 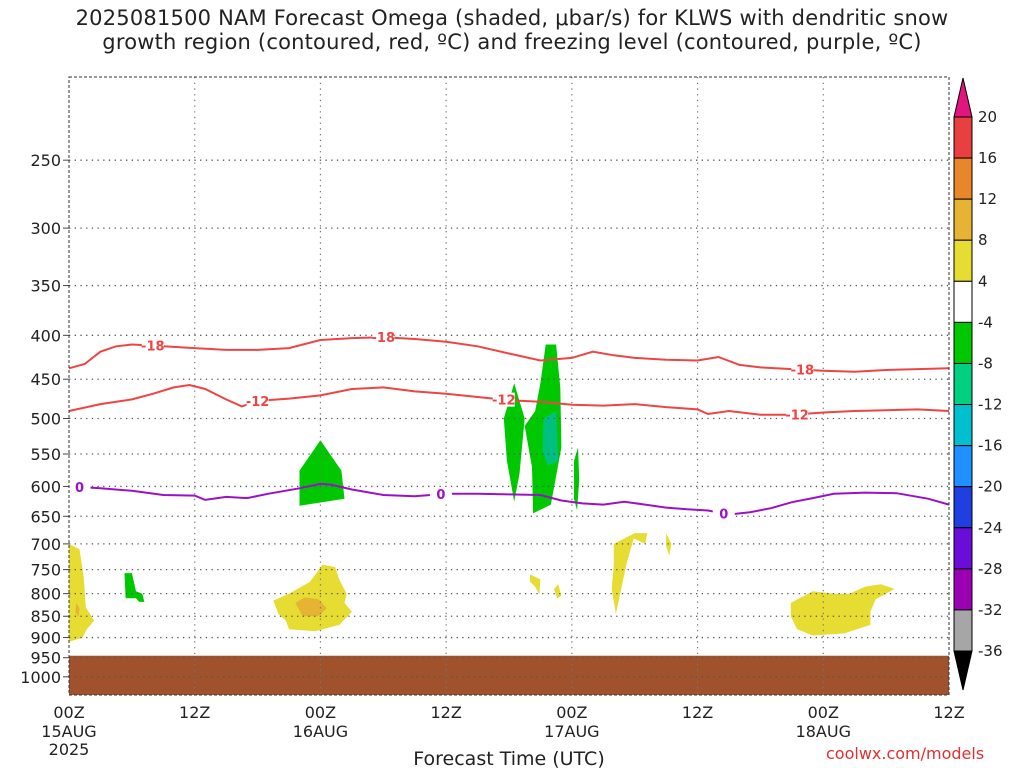 I want to click on colorbar-level--12: -12, so click(x=990, y=405).